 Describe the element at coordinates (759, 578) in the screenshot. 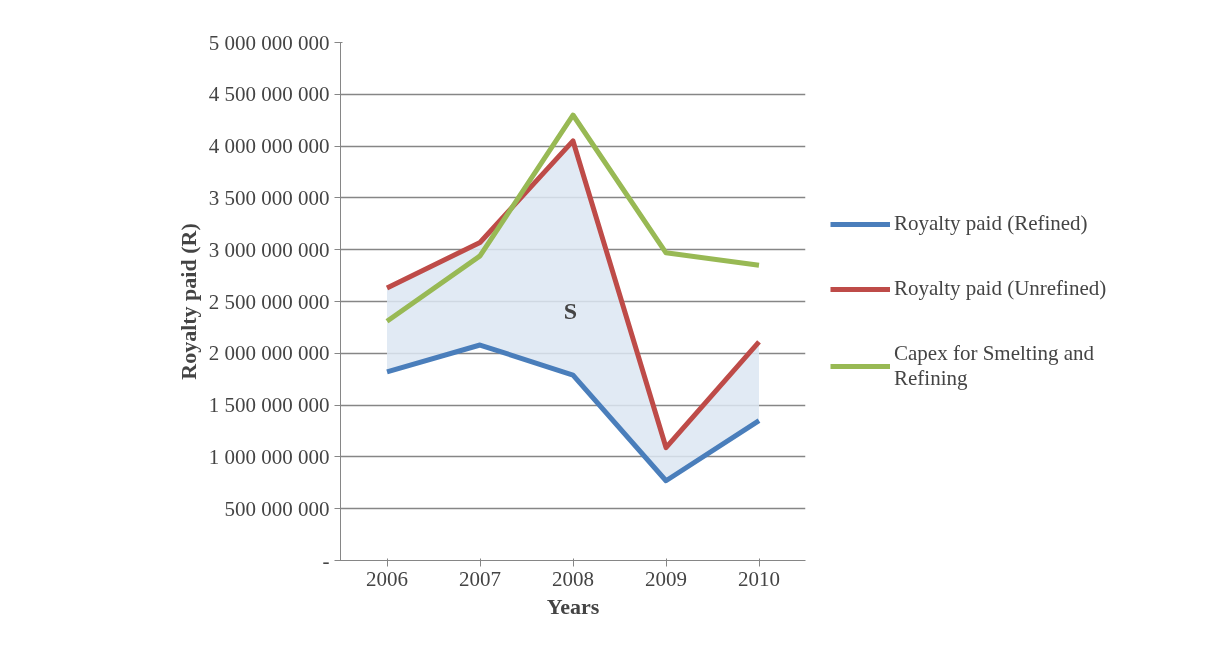

I see `x-tick-label: 2010` at that location.